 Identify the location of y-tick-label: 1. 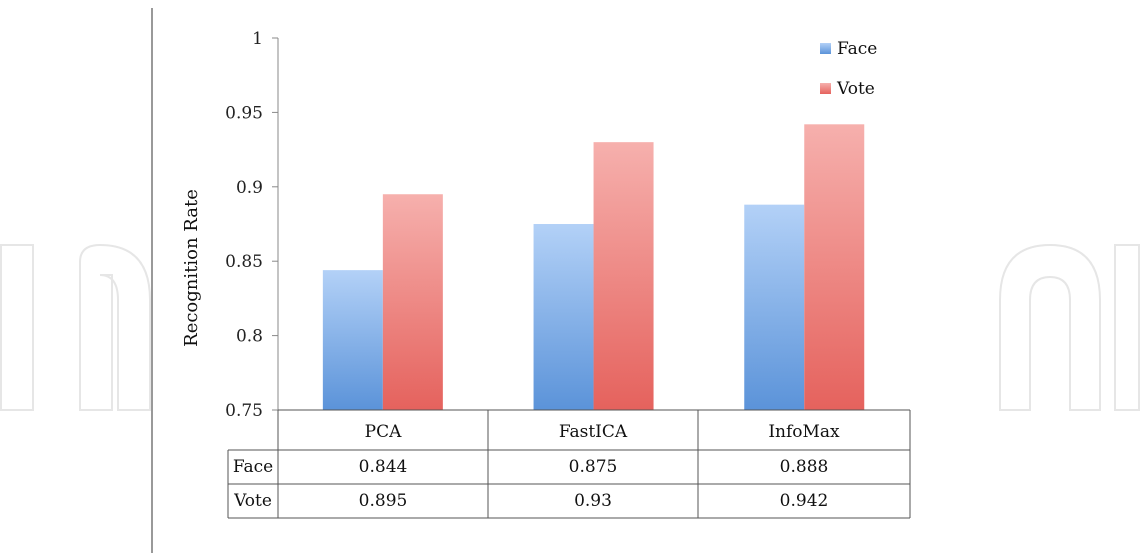
(257, 39).